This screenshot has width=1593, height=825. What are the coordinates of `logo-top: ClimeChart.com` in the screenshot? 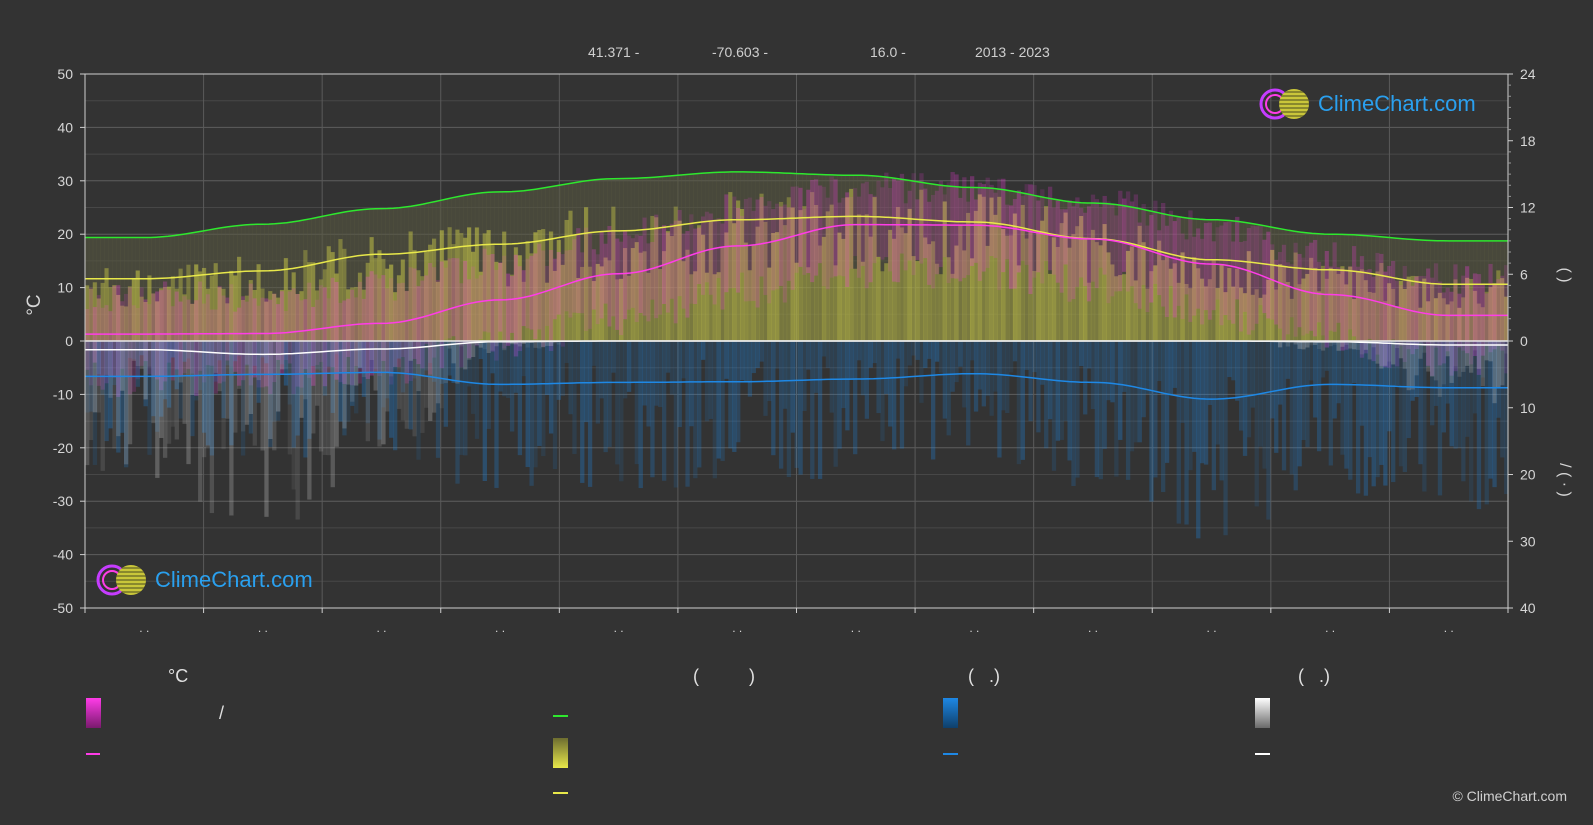 It's located at (1367, 104).